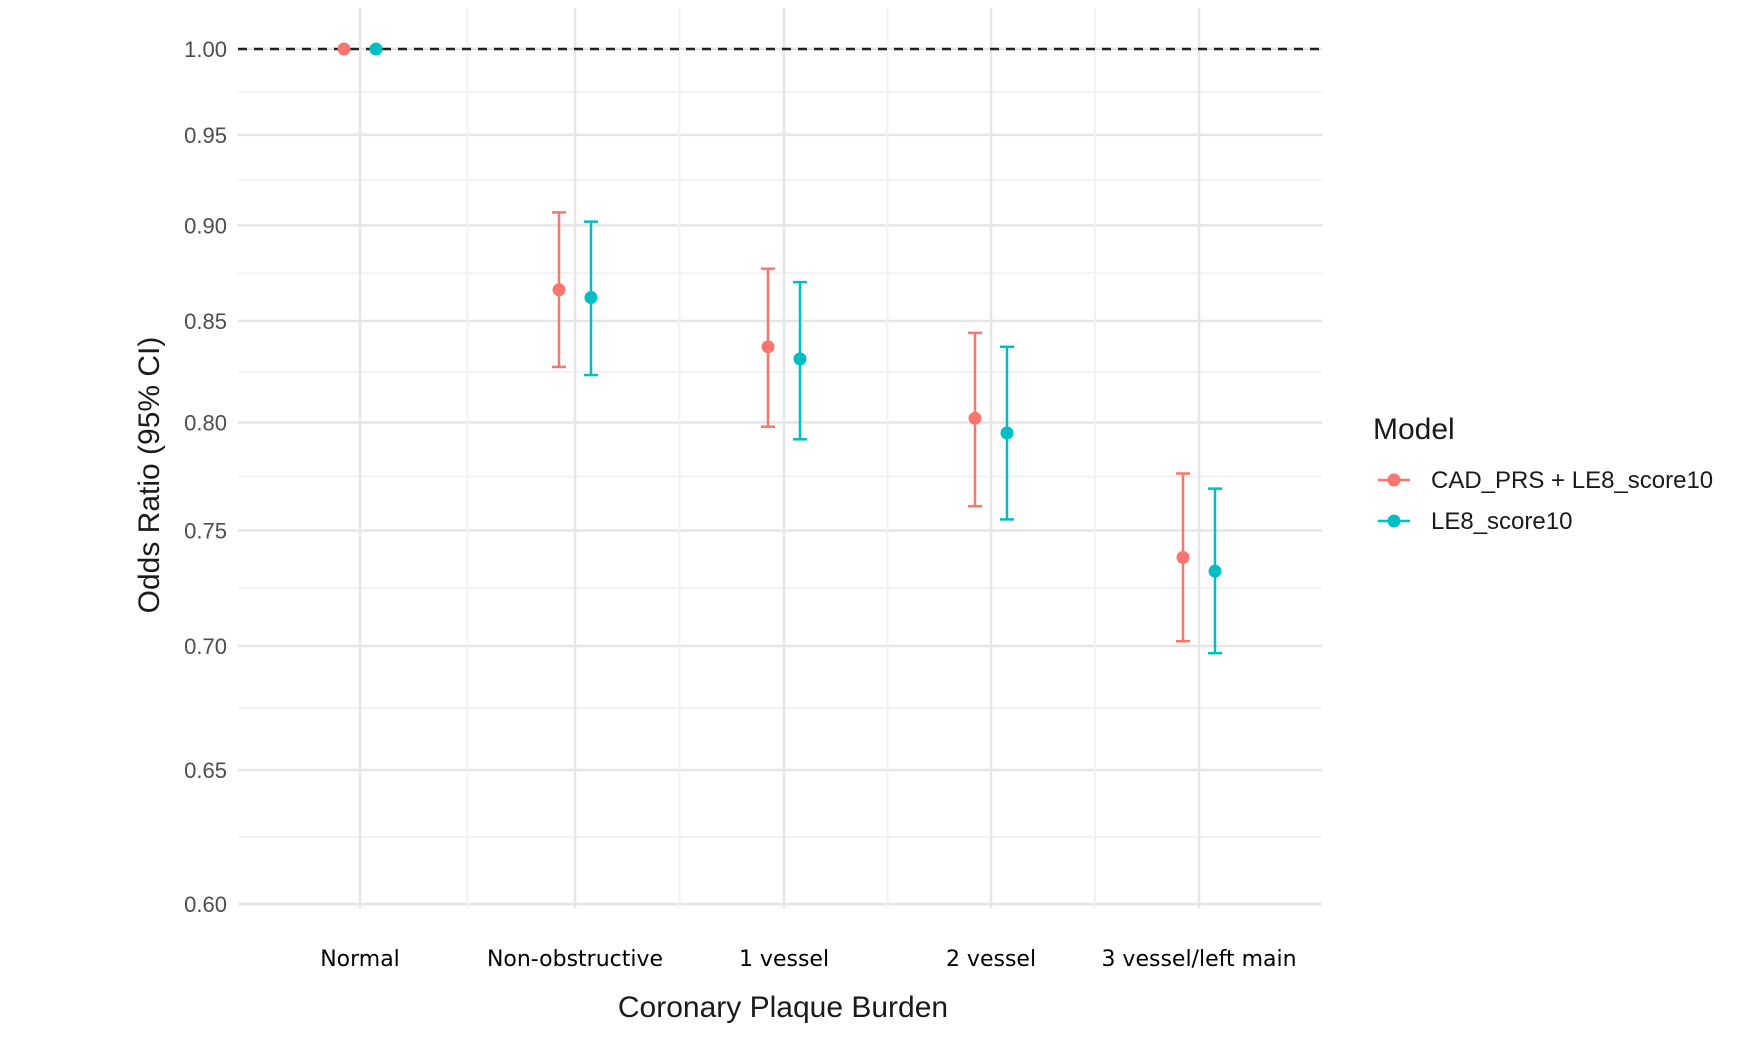 The image size is (1758, 1044). What do you see at coordinates (360, 959) in the screenshot?
I see `x-tick-label: Normal` at bounding box center [360, 959].